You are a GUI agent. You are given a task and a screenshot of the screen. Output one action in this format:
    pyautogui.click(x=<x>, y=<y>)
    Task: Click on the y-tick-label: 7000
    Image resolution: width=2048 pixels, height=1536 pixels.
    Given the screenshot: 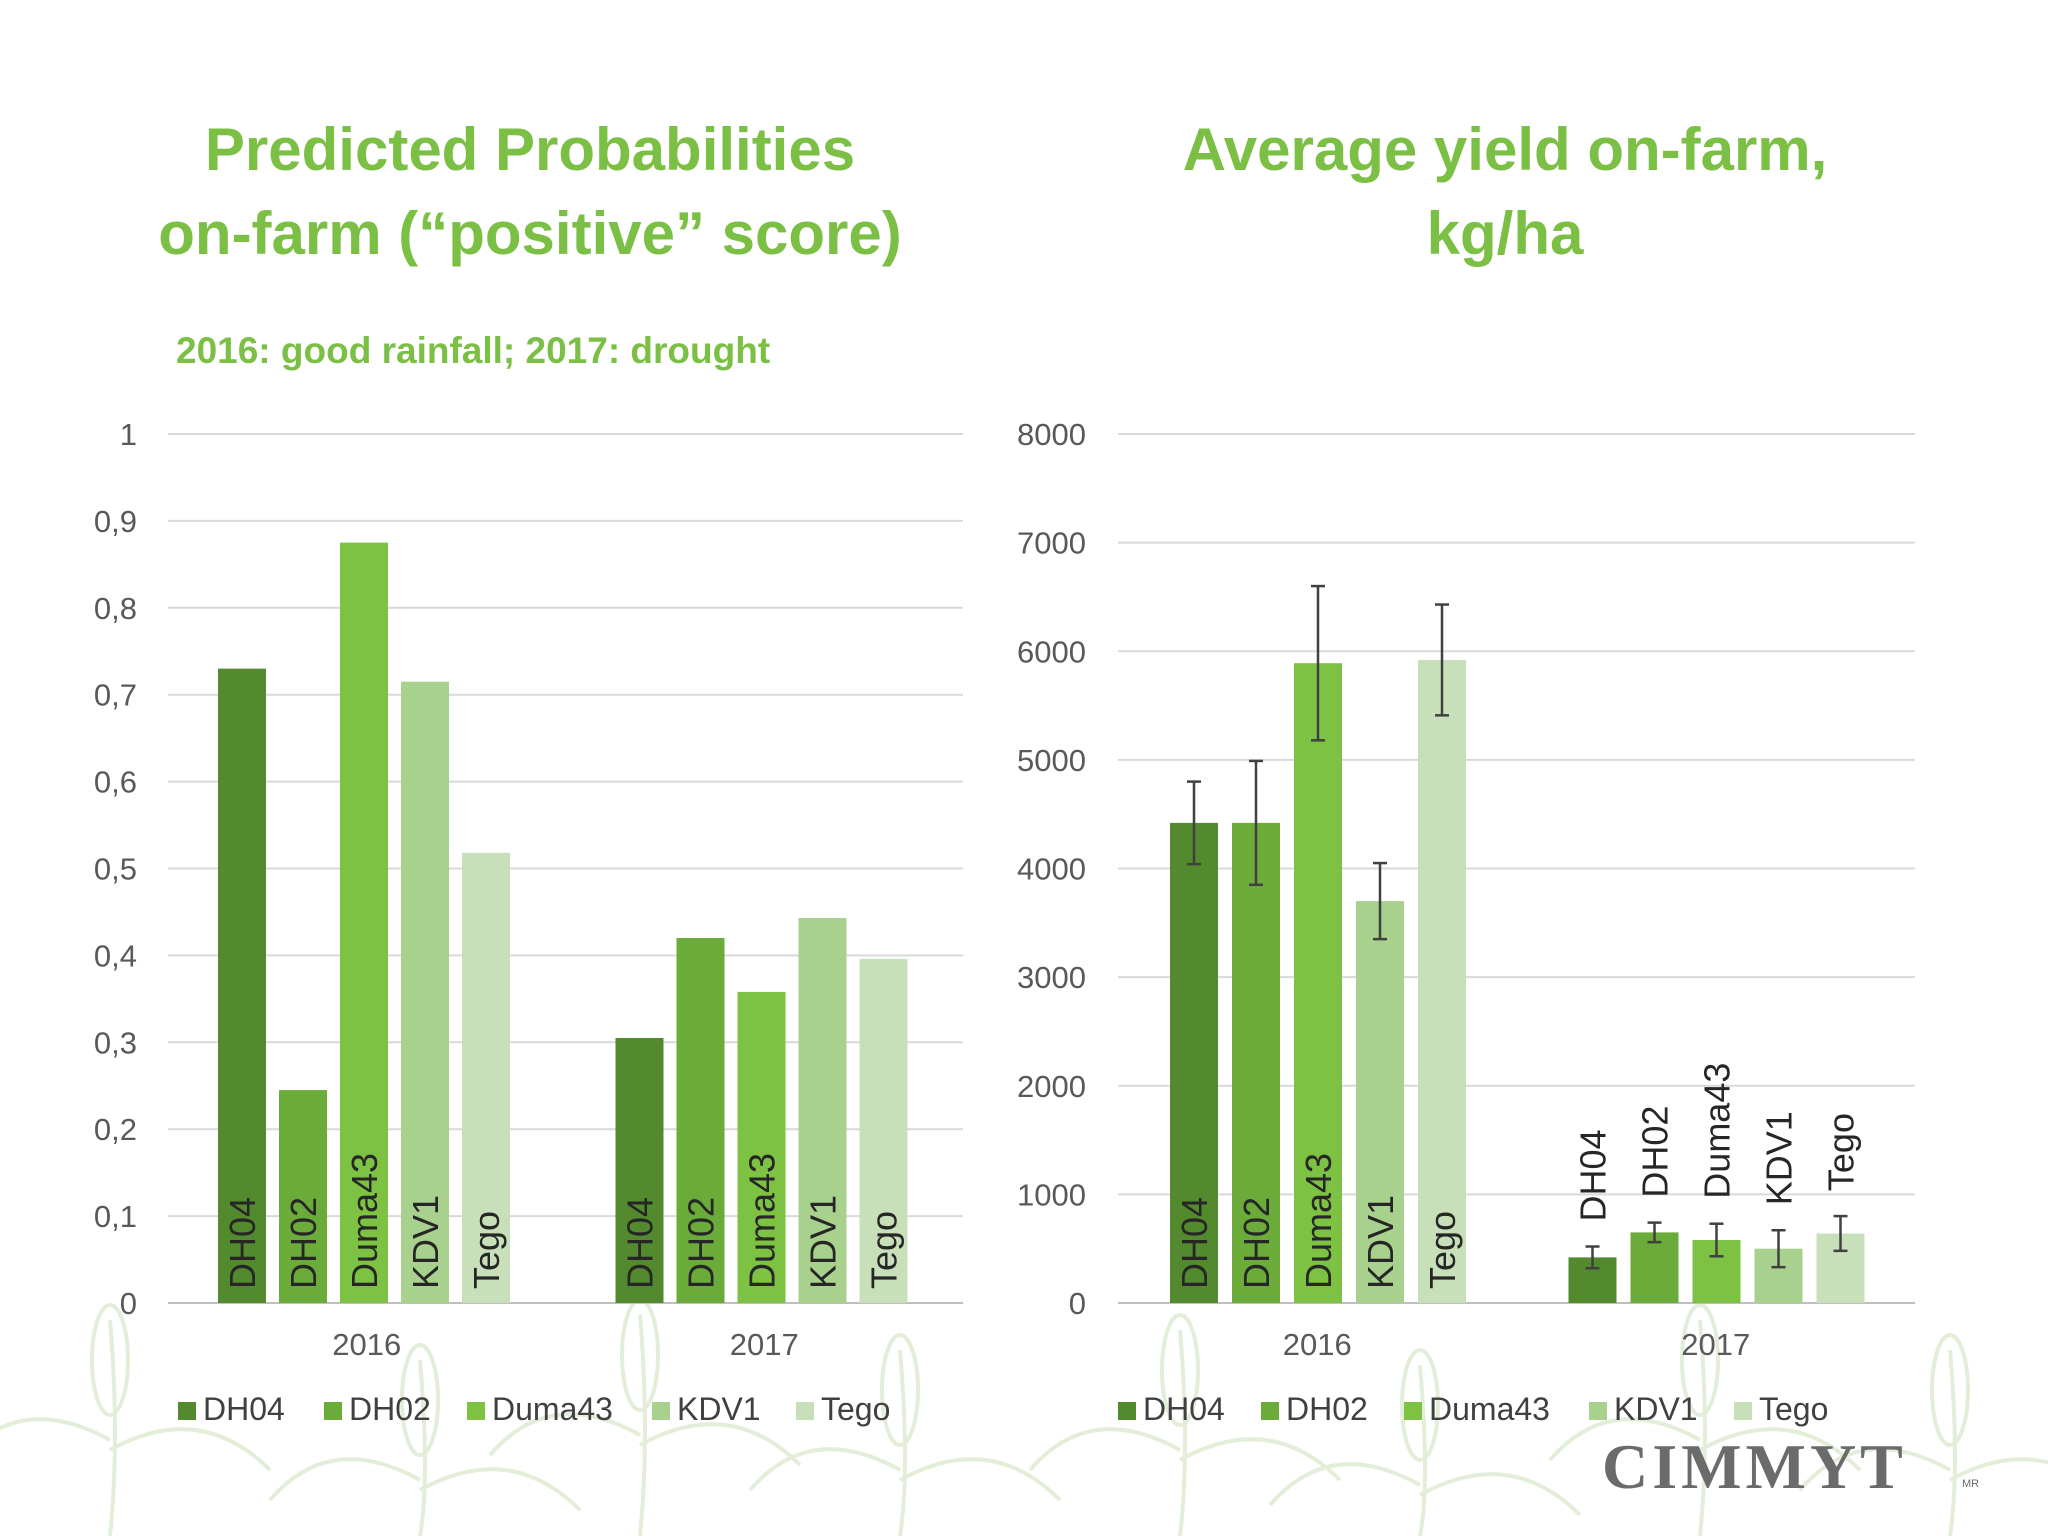 What is the action you would take?
    pyautogui.click(x=1051, y=543)
    